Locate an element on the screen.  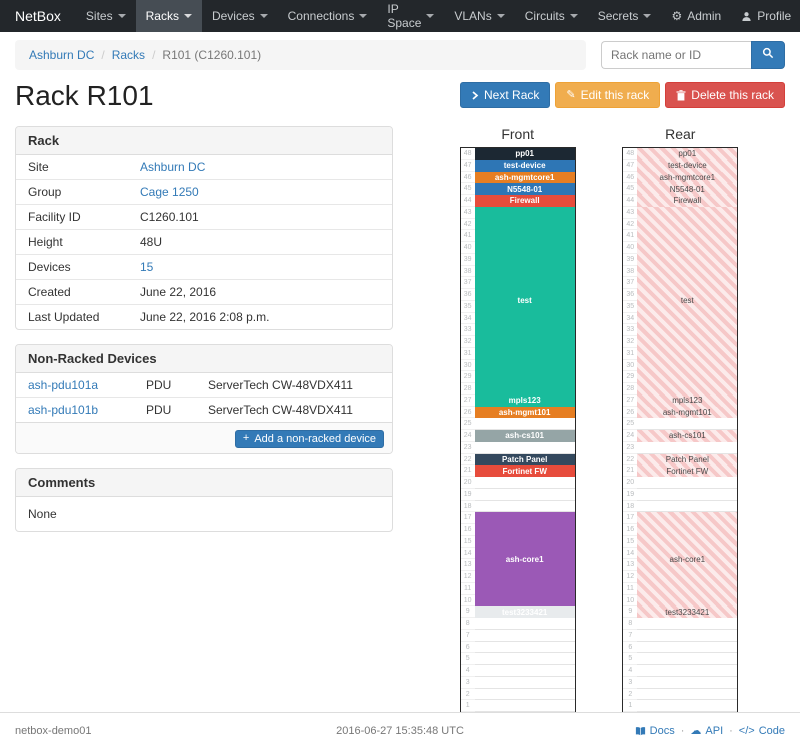
next-rack-button: Next Rack is located at coordinates (505, 95).